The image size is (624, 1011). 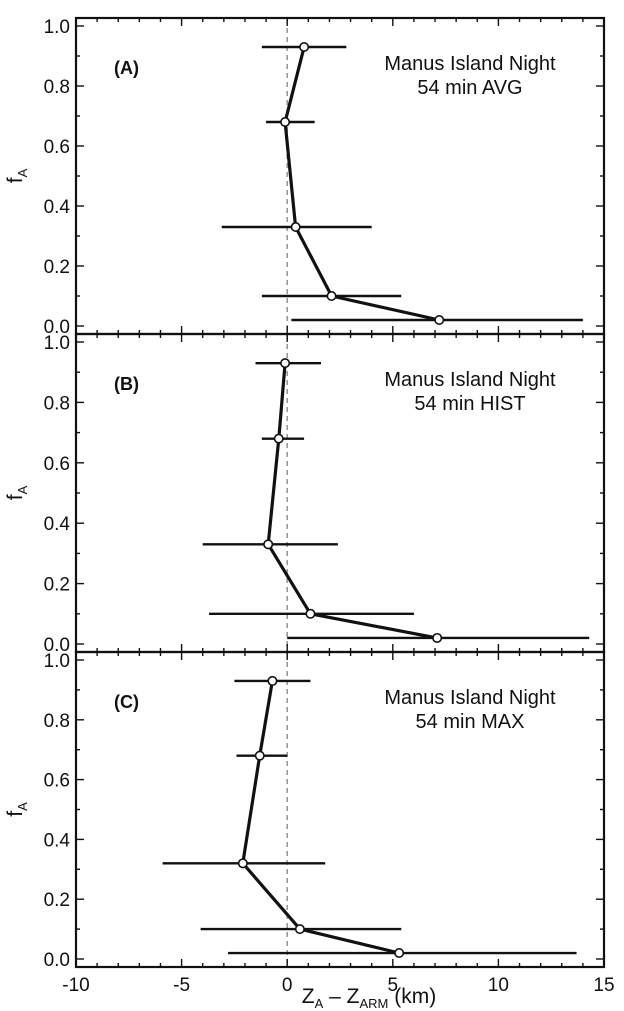 I want to click on x-axis-label: ZA – ZARM (km), so click(x=369, y=998).